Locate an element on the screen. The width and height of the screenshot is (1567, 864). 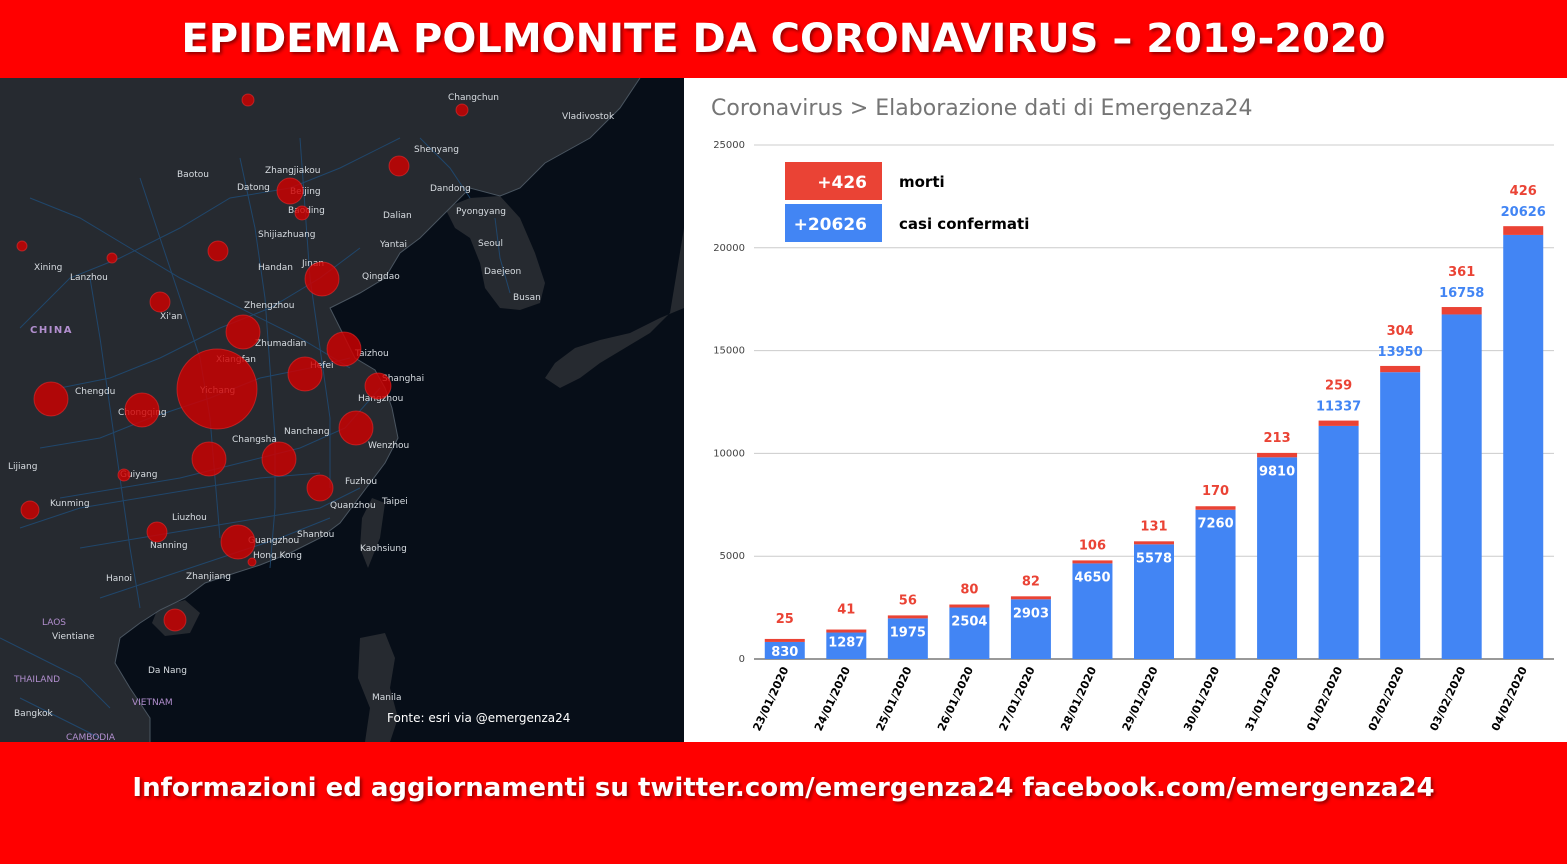
city-label: Dandong is located at coordinates (450, 189).